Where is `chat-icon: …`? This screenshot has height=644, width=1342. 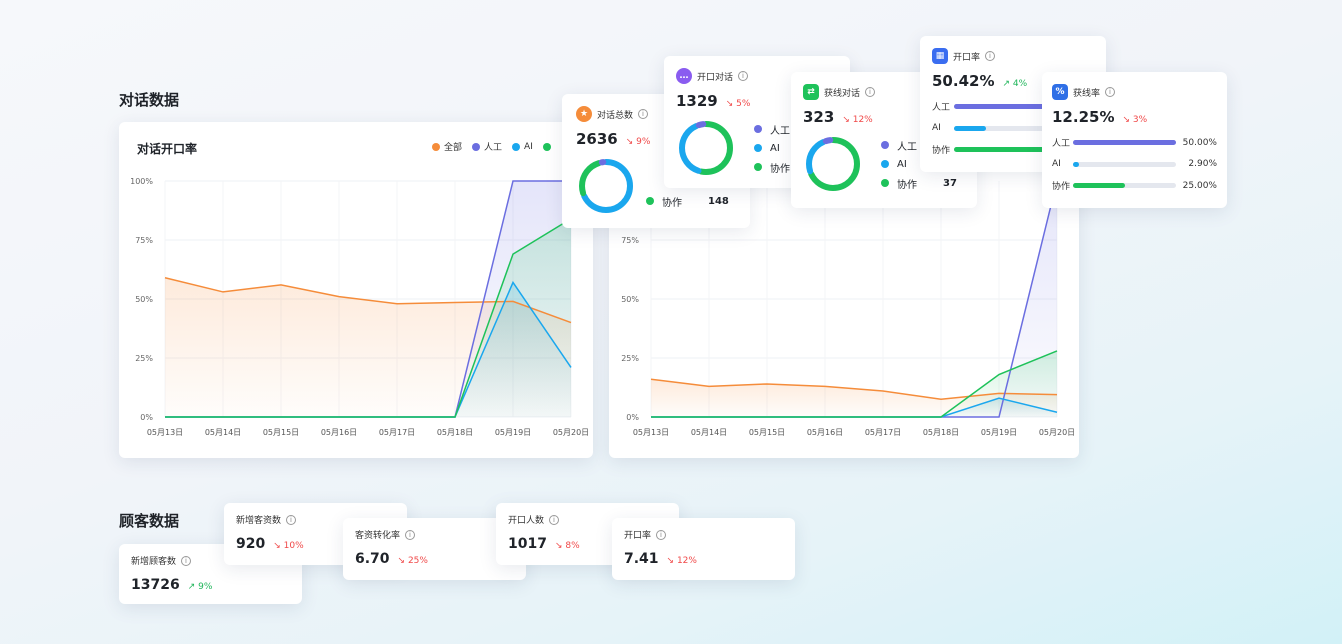
chat-icon: … is located at coordinates (684, 76).